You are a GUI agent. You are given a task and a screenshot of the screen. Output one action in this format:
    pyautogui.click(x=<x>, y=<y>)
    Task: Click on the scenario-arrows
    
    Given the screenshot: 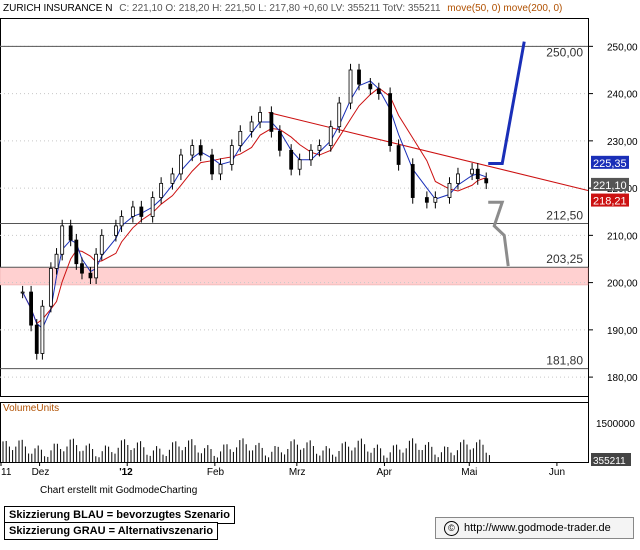 What is the action you would take?
    pyautogui.click(x=507, y=154)
    